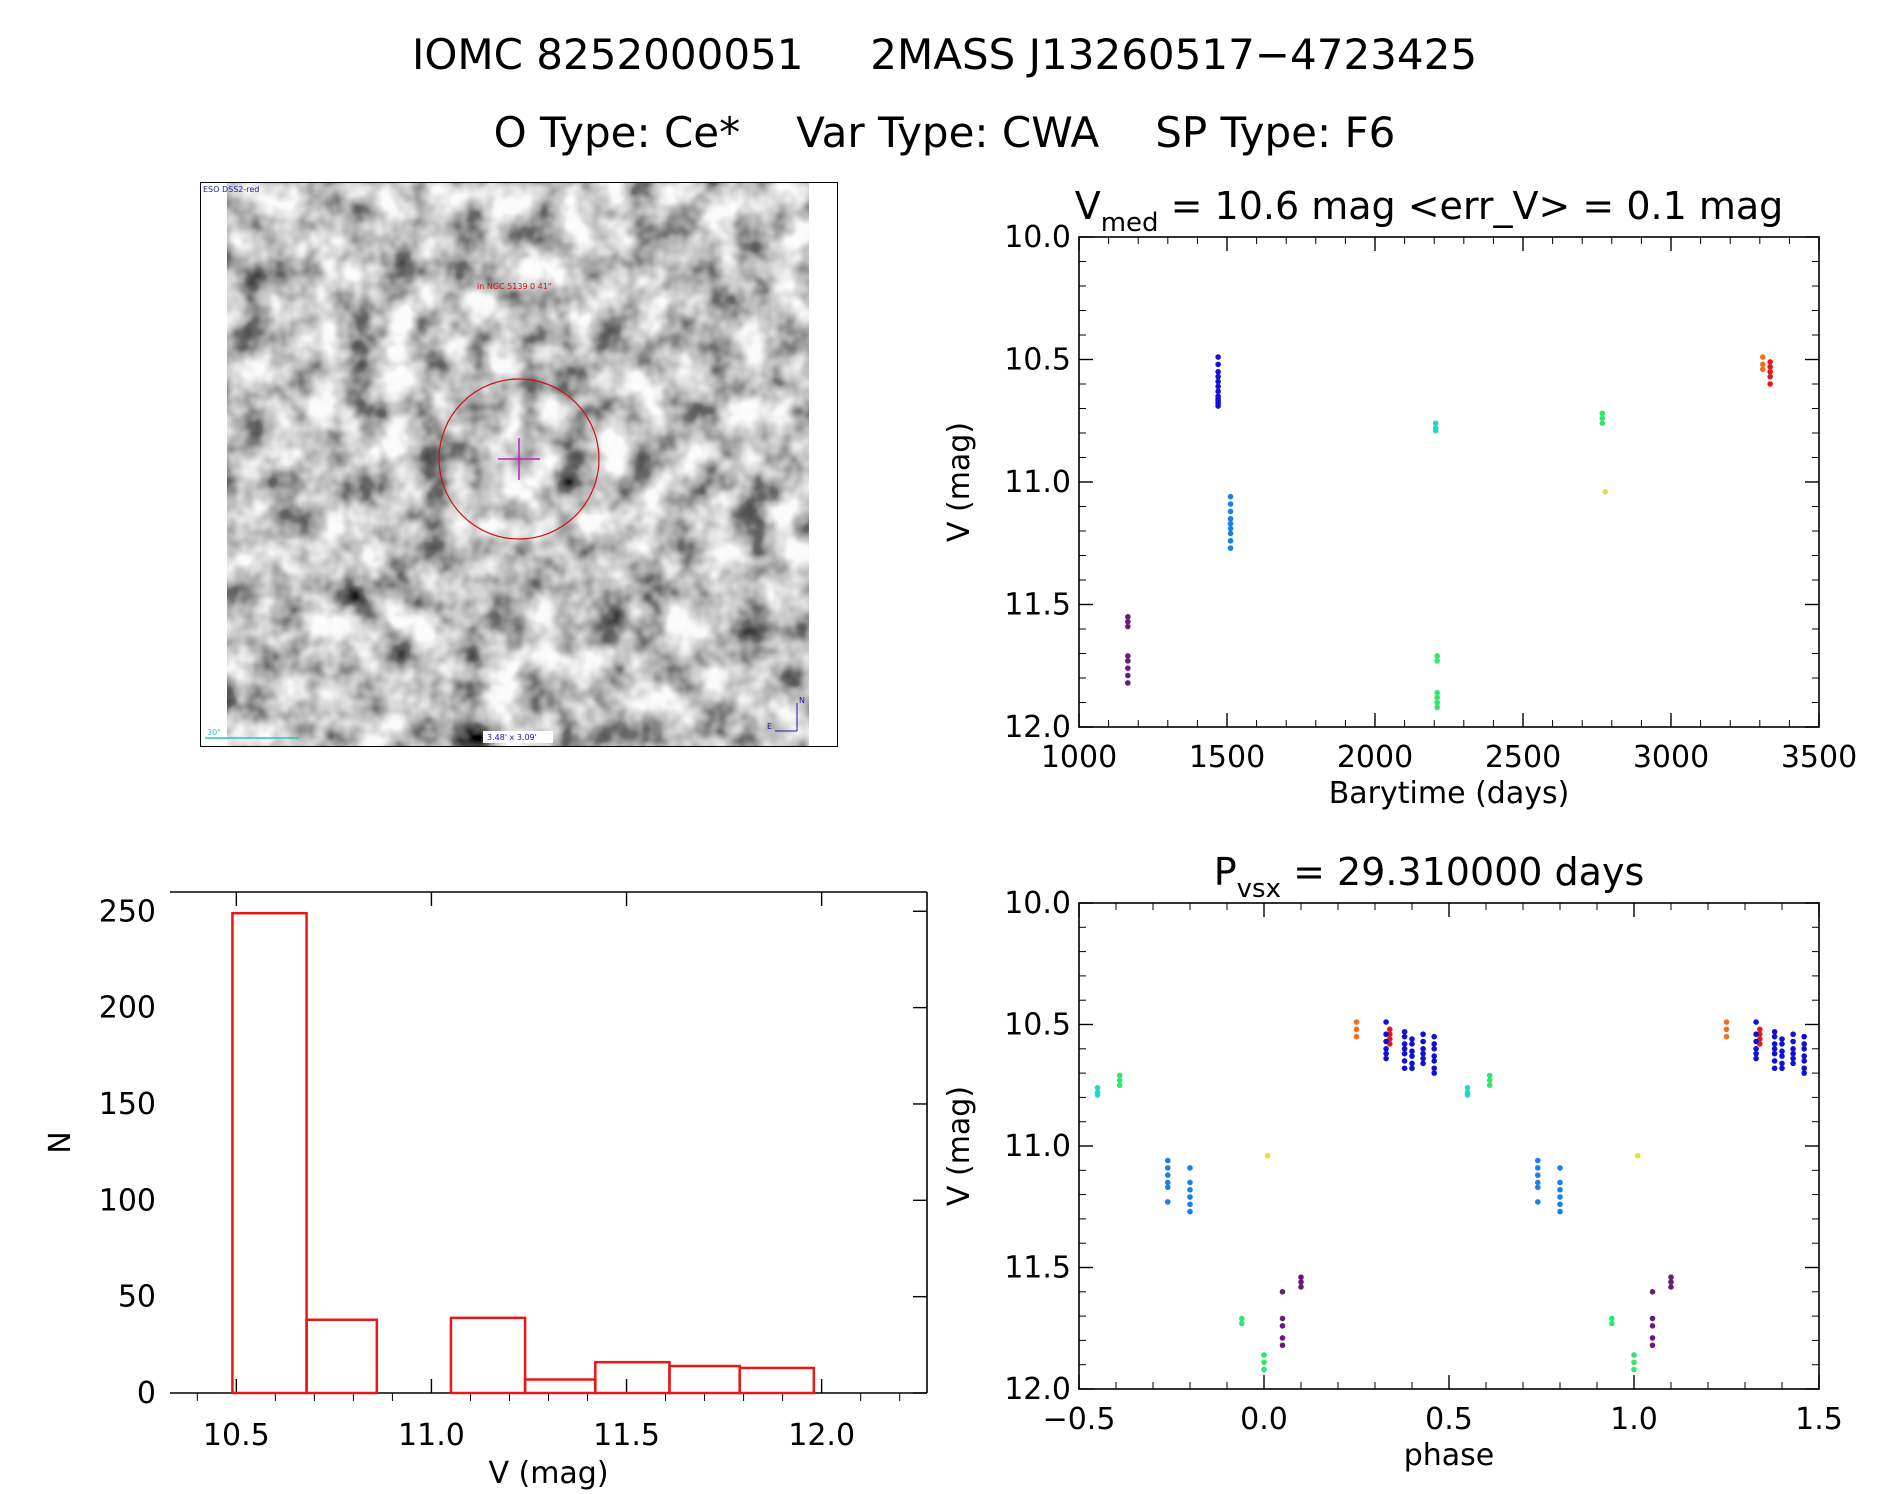 This screenshot has width=1889, height=1494. What do you see at coordinates (1375, 757) in the screenshot?
I see `x-tick-label: 2000` at bounding box center [1375, 757].